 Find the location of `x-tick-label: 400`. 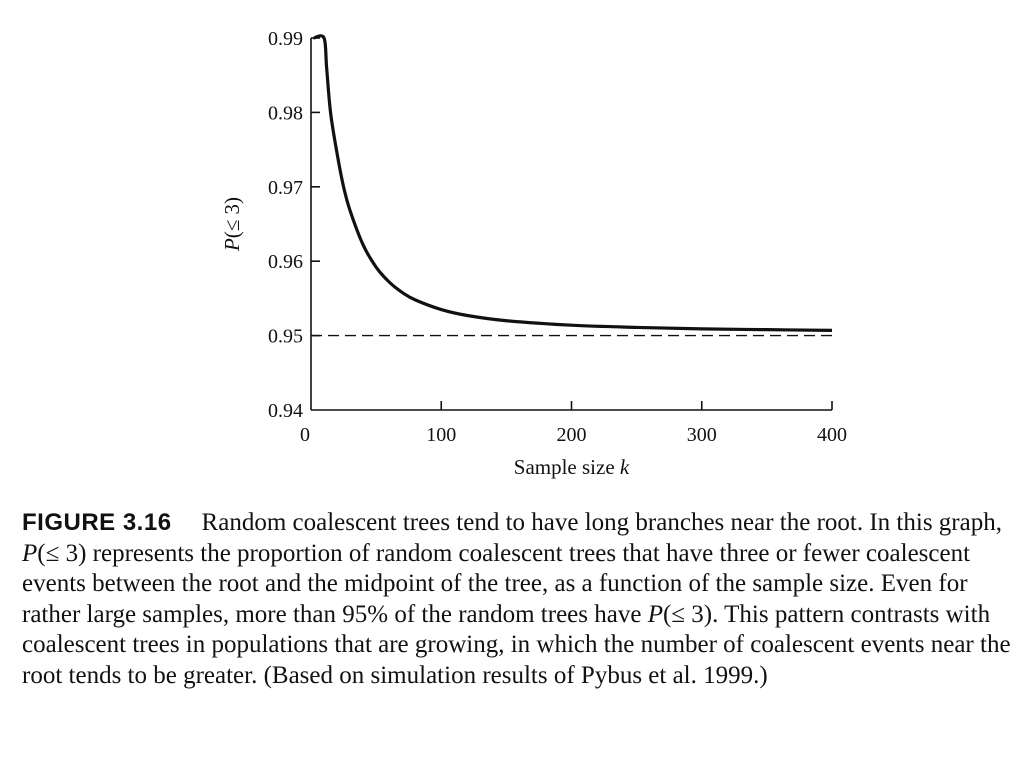

x-tick-label: 400 is located at coordinates (832, 435).